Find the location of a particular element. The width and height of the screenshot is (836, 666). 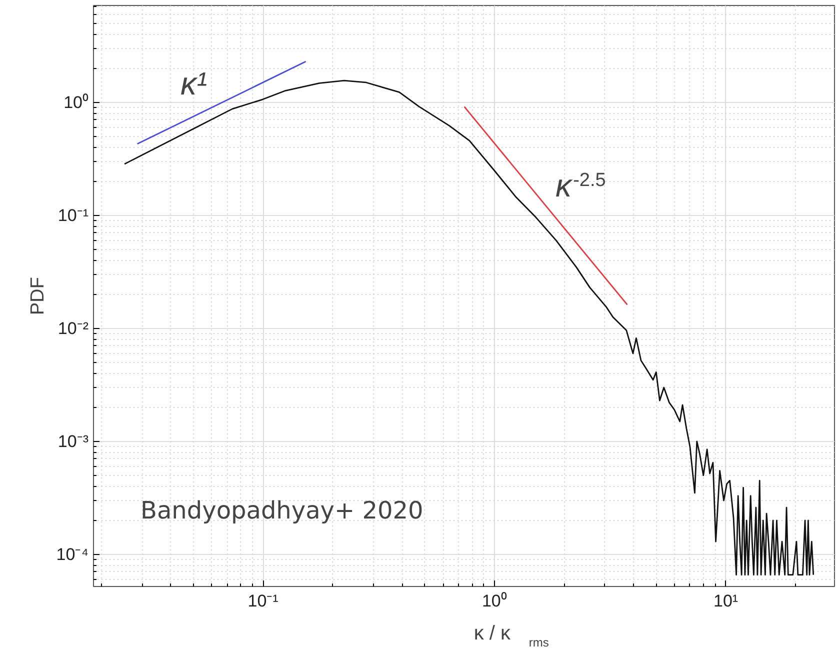

y-tick-label: 10⁻³ is located at coordinates (73, 441).